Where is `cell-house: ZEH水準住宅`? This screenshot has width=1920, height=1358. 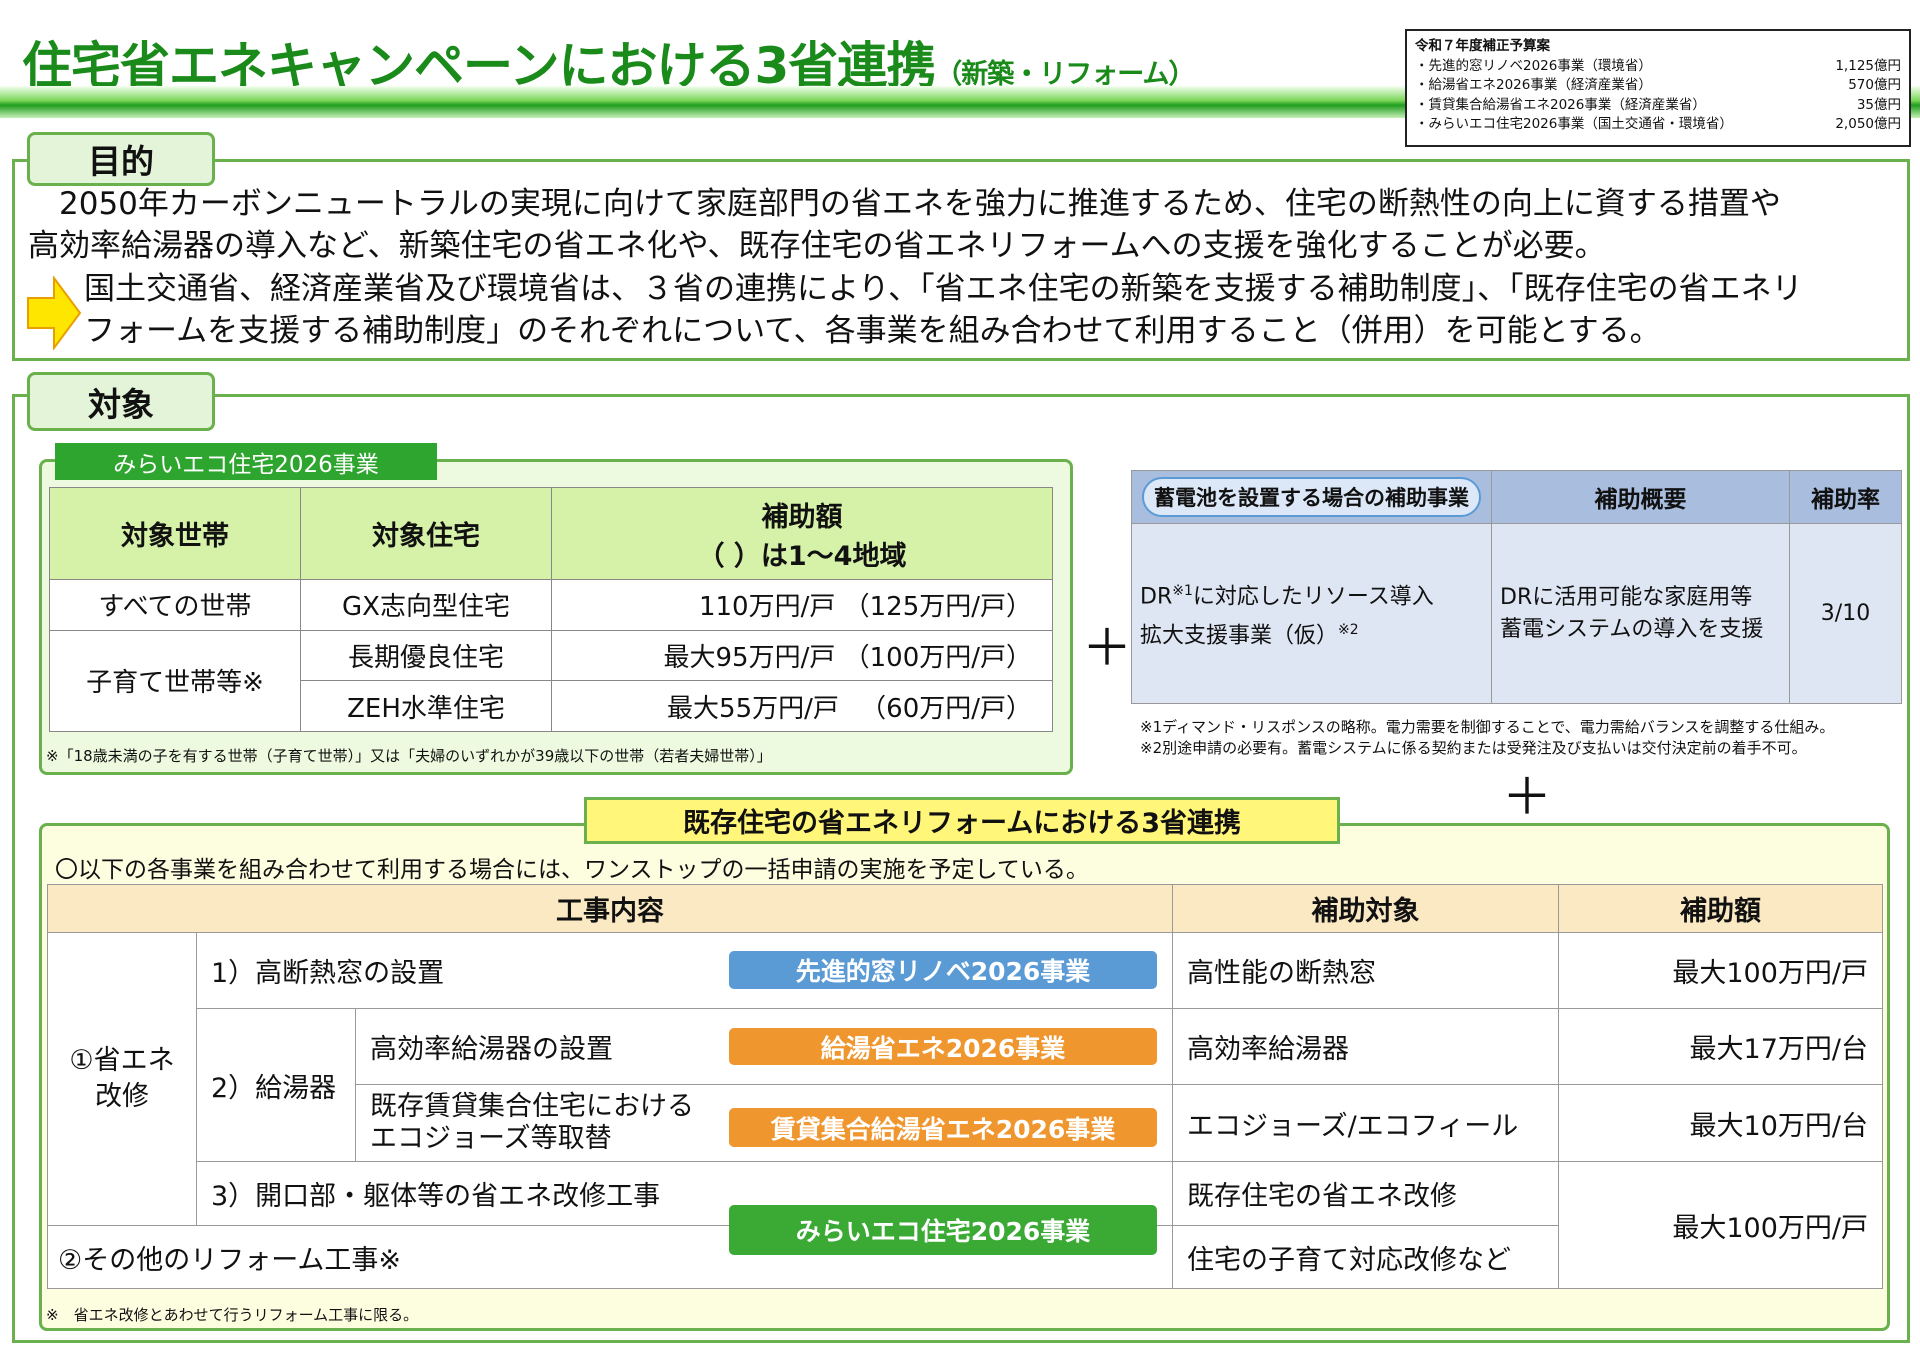
cell-house: ZEH水準住宅 is located at coordinates (426, 706).